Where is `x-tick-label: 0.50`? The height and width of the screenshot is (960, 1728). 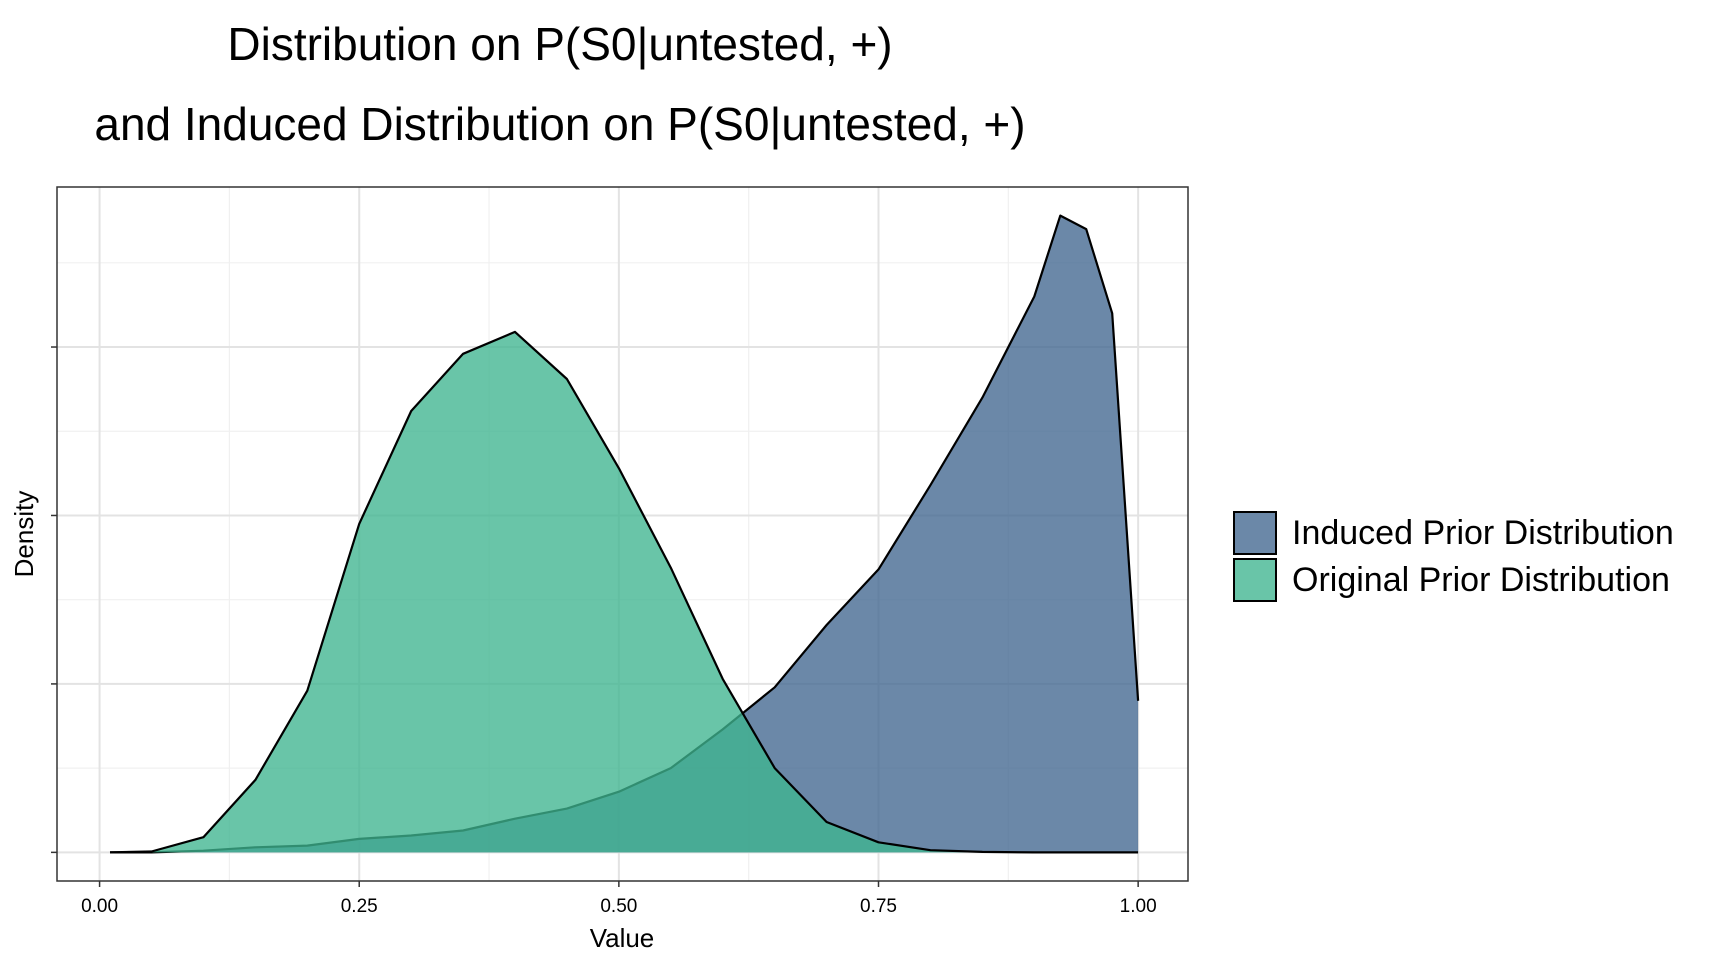
x-tick-label: 0.50 is located at coordinates (618, 906).